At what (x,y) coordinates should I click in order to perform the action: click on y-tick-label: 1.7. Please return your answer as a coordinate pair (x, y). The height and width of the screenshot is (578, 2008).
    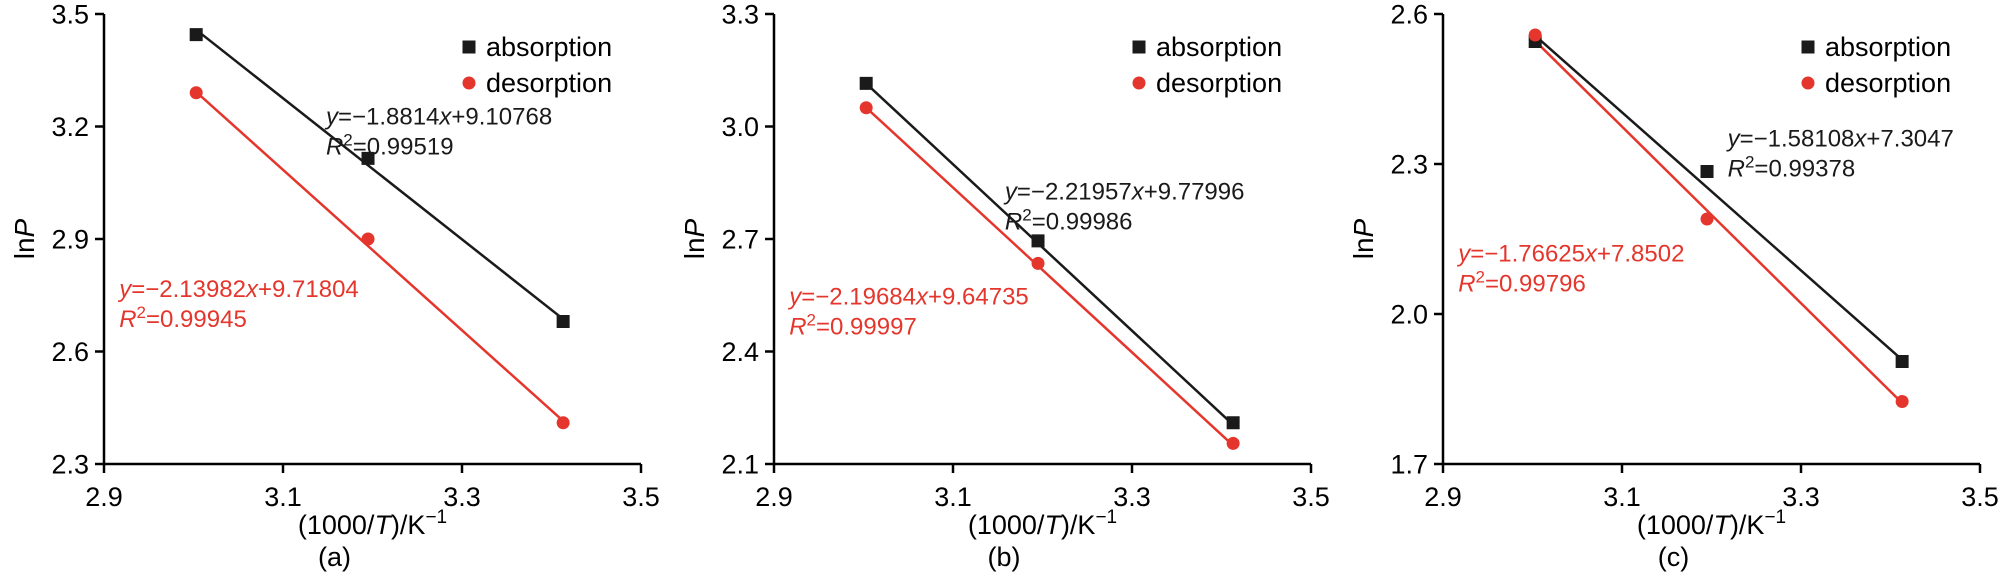
    Looking at the image, I should click on (1409, 465).